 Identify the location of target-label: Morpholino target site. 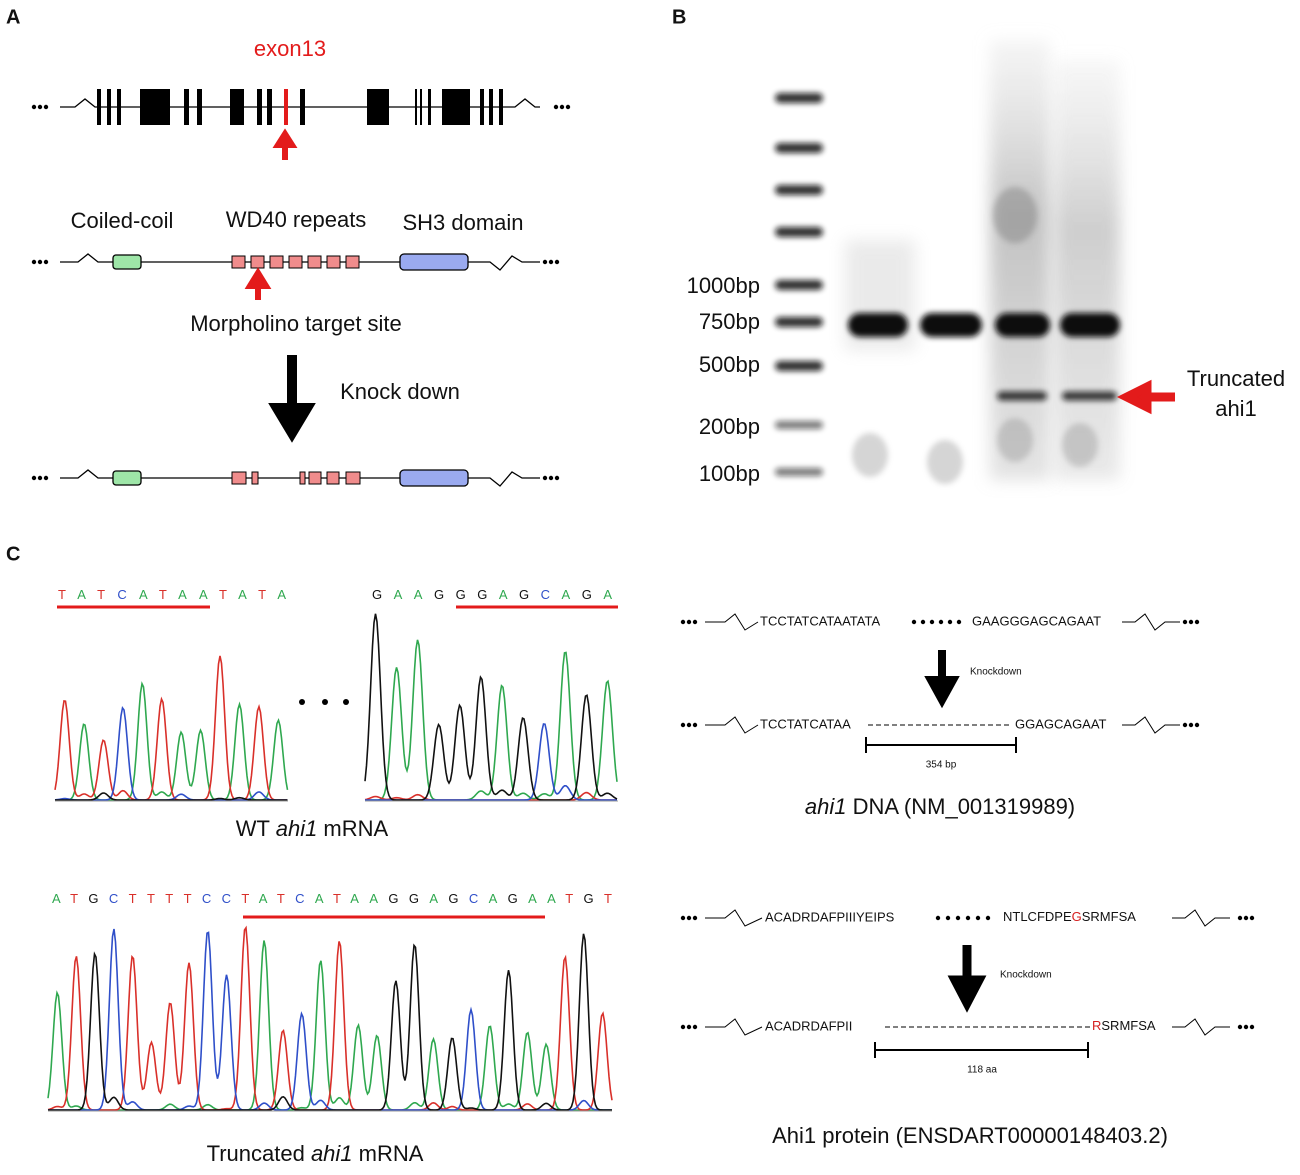
(296, 323).